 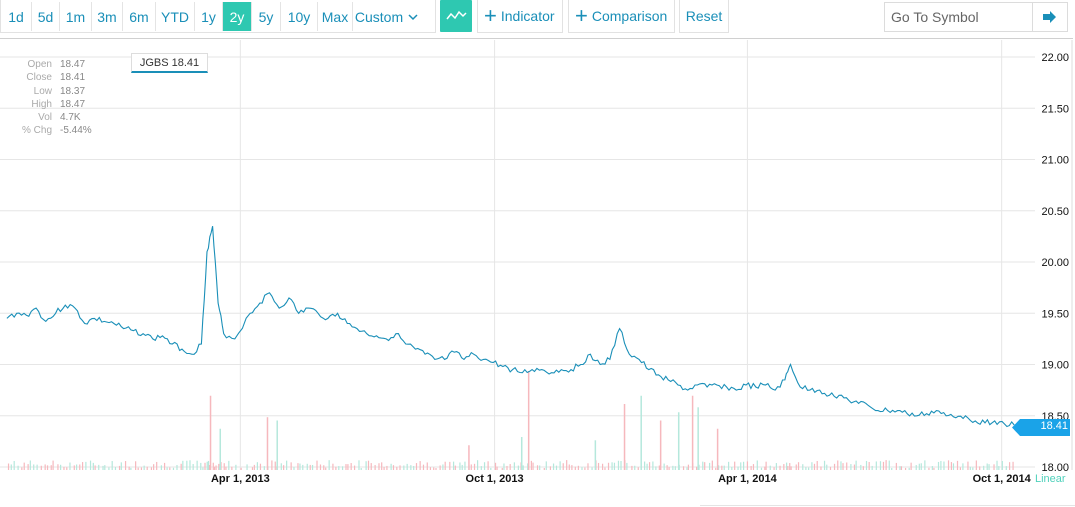 What do you see at coordinates (237, 16) in the screenshot?
I see `range-button-2y: 2y` at bounding box center [237, 16].